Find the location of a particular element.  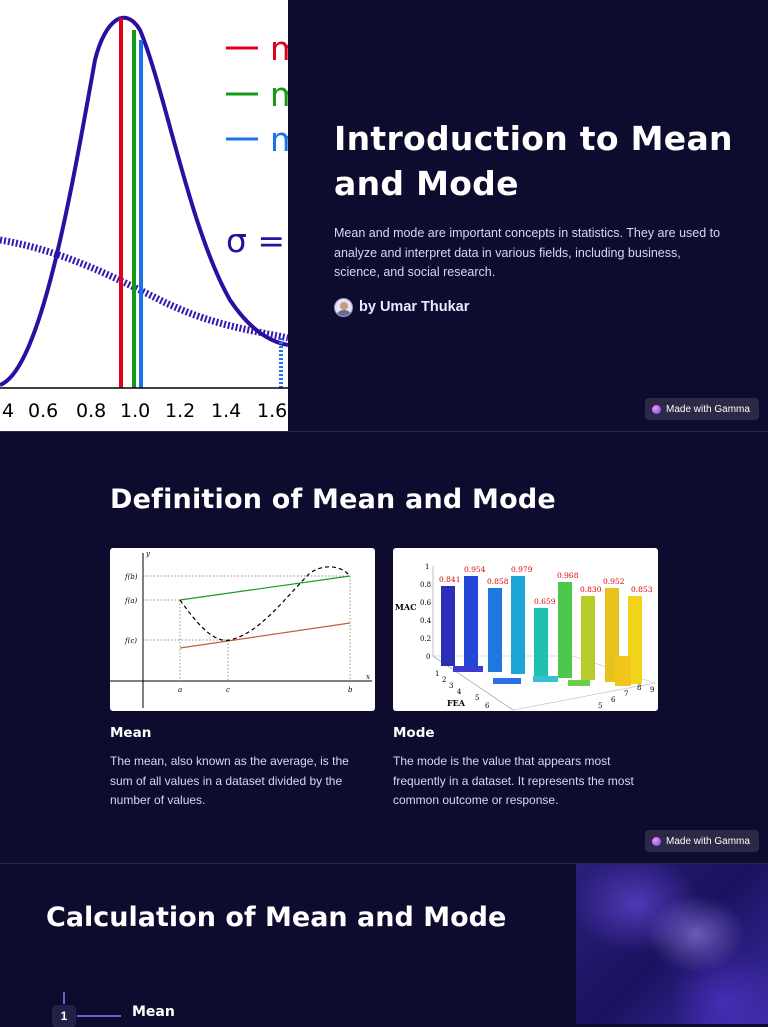

page-title: Introduction to Mean and Mode is located at coordinates (533, 161).